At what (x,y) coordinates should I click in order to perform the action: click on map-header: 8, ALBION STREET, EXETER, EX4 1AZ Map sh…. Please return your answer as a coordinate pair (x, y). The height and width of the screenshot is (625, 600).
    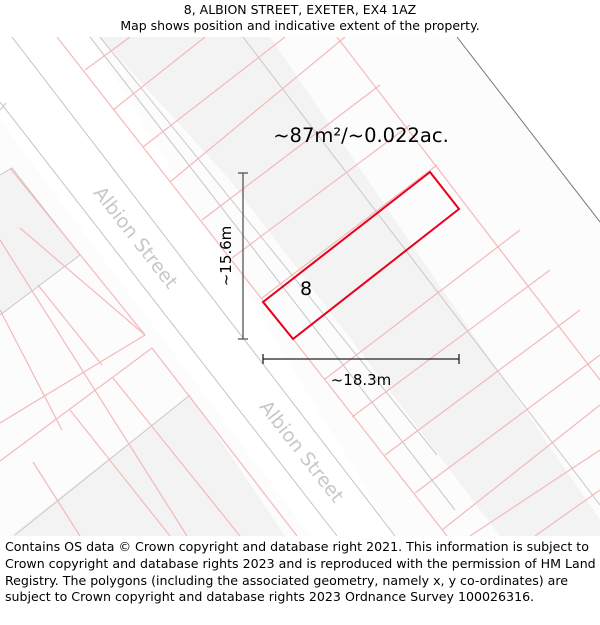
    Looking at the image, I should click on (300, 18).